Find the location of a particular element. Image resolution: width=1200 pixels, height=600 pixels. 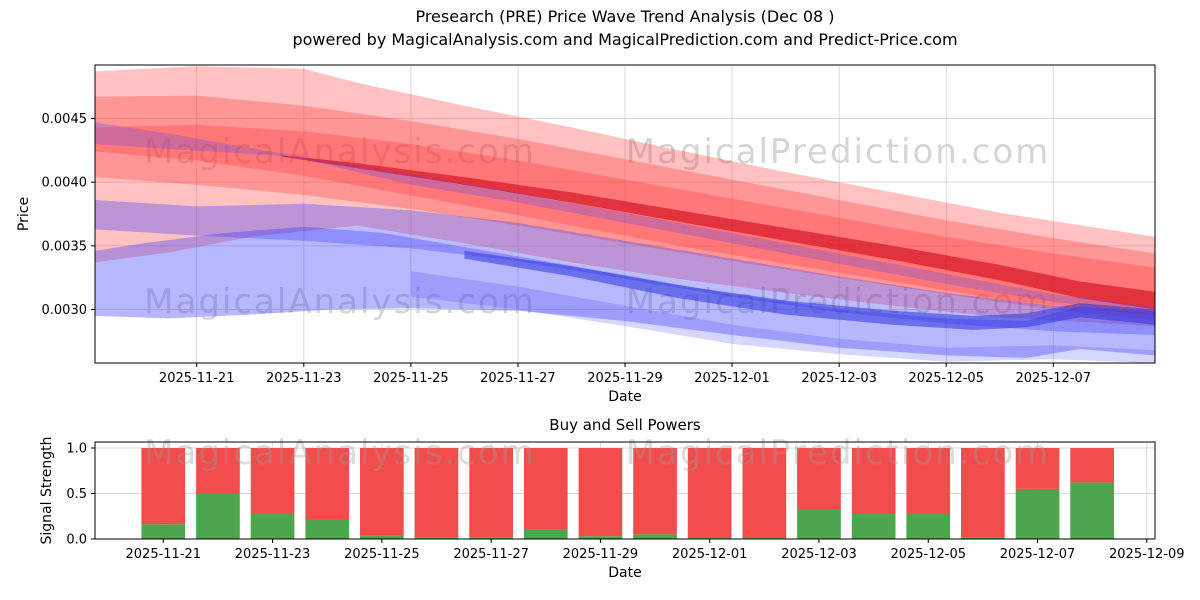

bottom-chart-title: Buy and Sell Powers is located at coordinates (625, 425).